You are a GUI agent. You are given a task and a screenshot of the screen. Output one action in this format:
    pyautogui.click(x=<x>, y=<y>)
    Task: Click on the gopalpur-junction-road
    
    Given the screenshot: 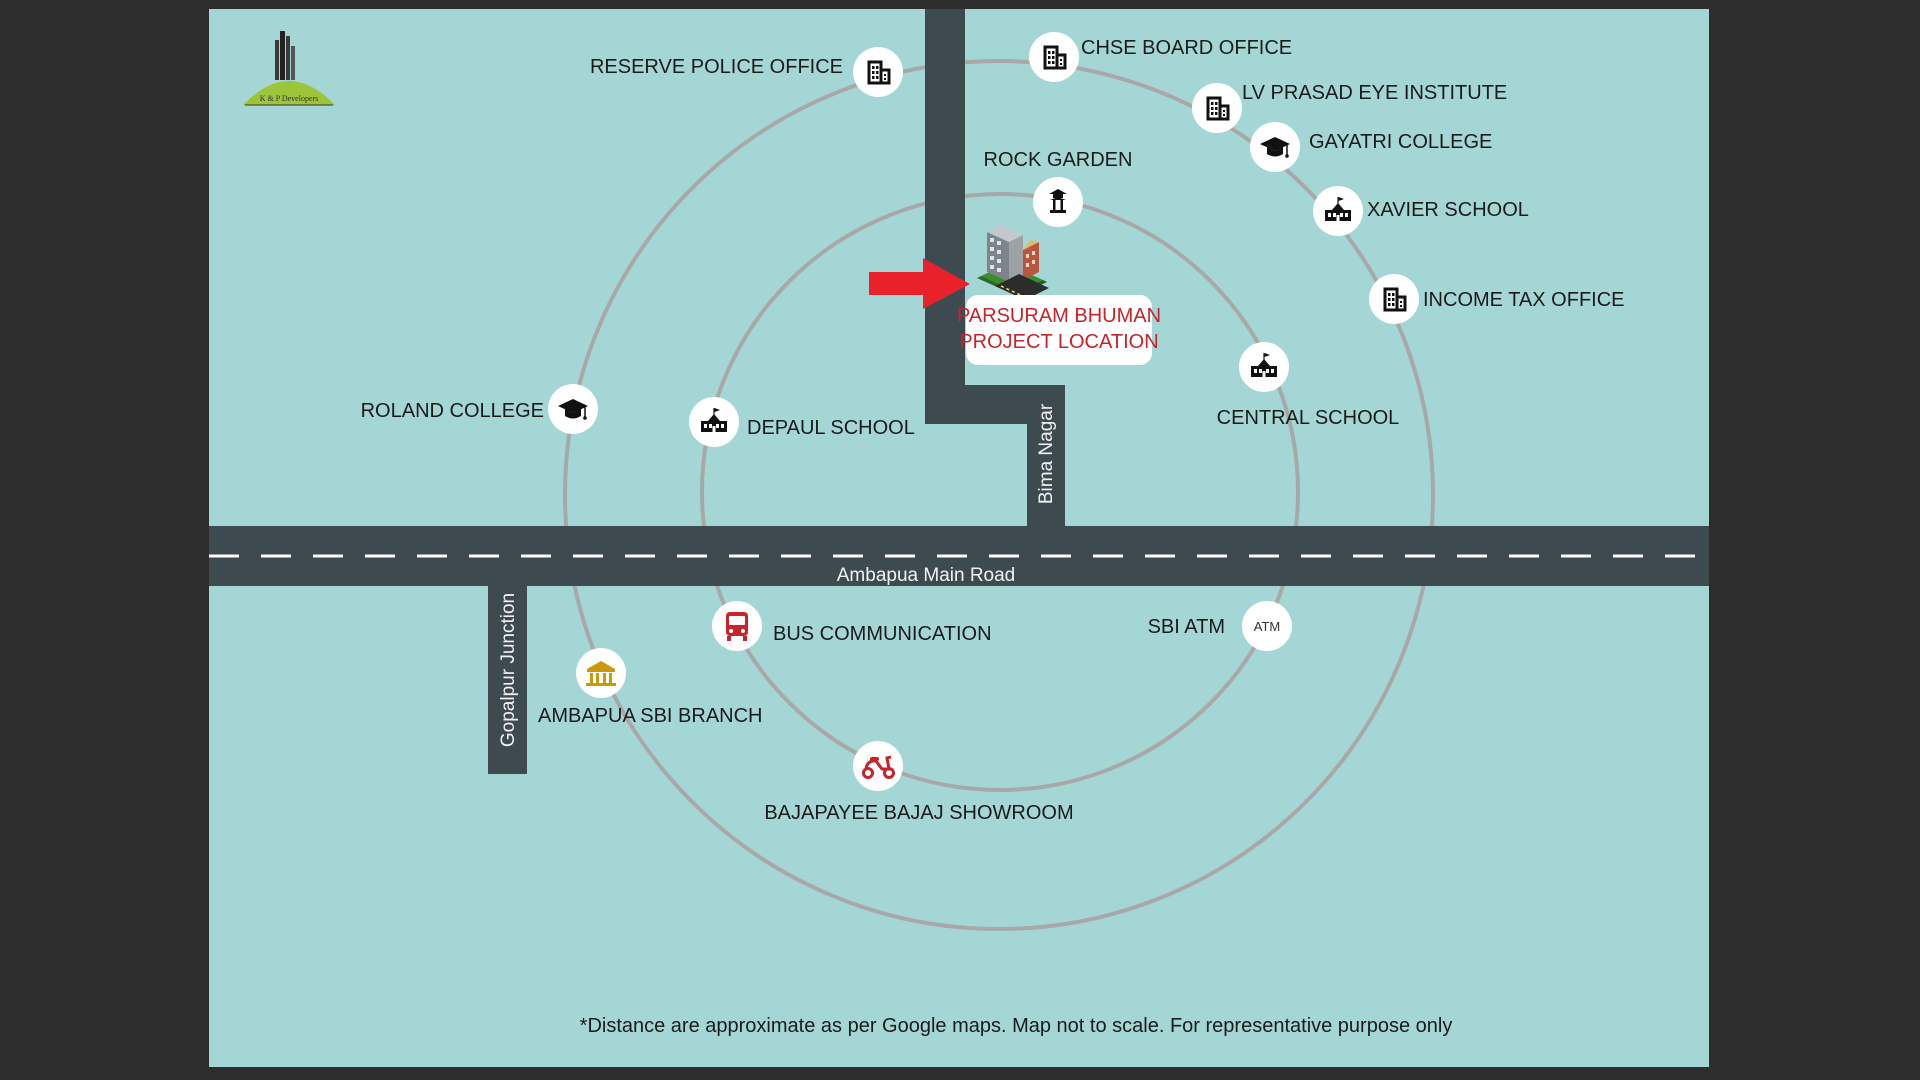 What is the action you would take?
    pyautogui.click(x=507, y=680)
    